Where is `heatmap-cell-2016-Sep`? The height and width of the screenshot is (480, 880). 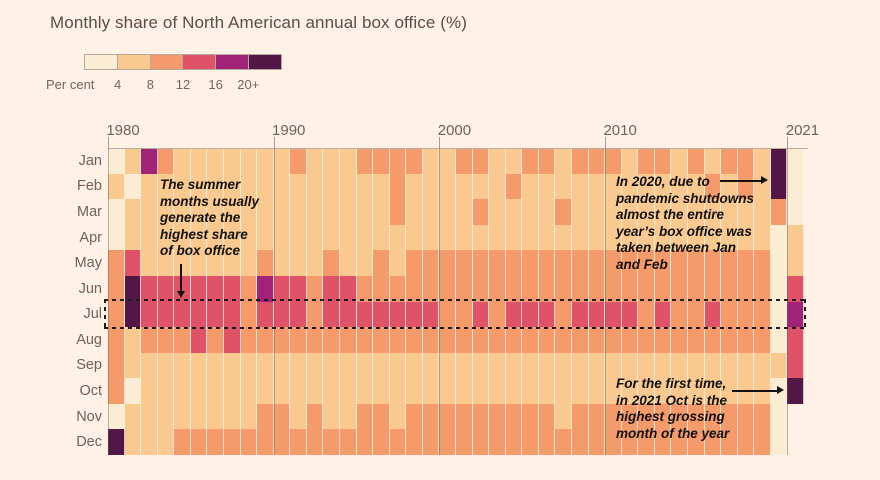
heatmap-cell-2016-Sep is located at coordinates (713, 365).